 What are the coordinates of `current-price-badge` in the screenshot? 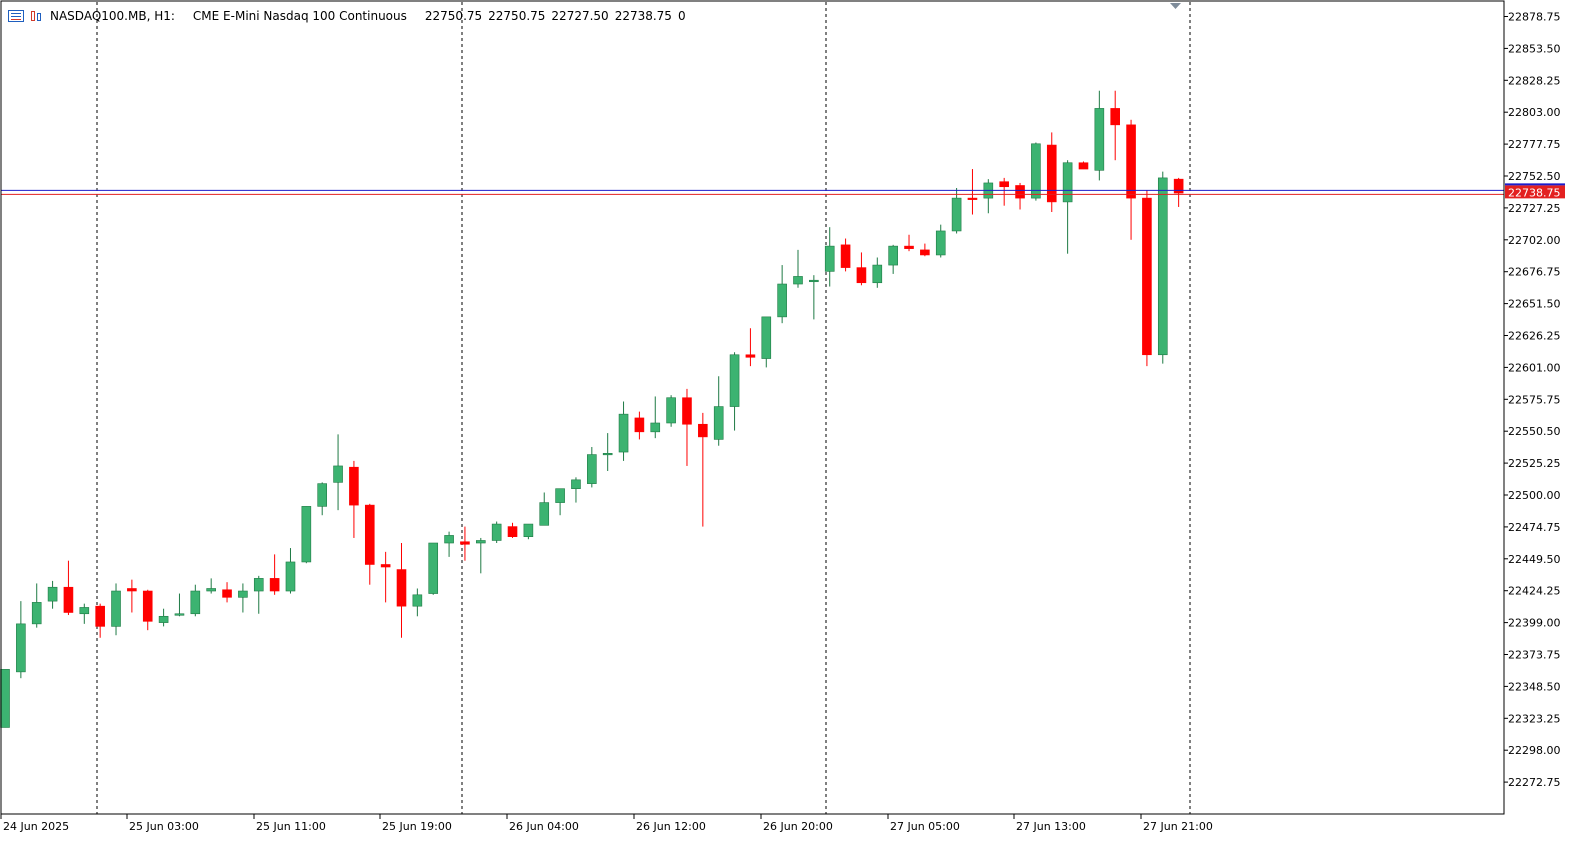 It's located at (1535, 192).